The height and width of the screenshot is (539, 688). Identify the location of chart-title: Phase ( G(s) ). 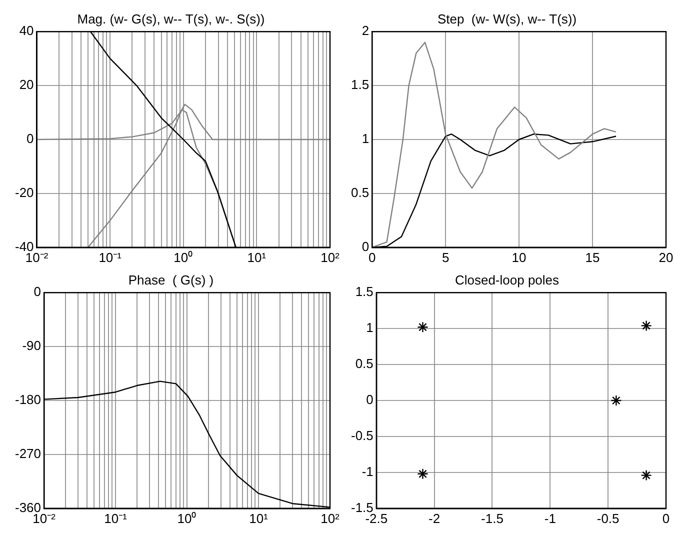
(171, 280).